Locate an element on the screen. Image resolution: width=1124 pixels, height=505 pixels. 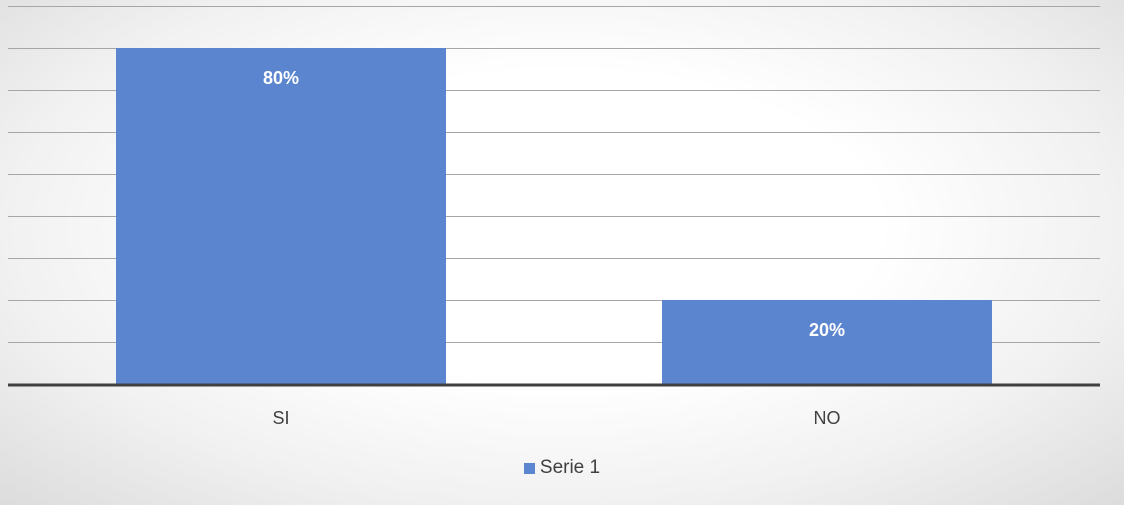
data-label-no: 20% is located at coordinates (827, 330).